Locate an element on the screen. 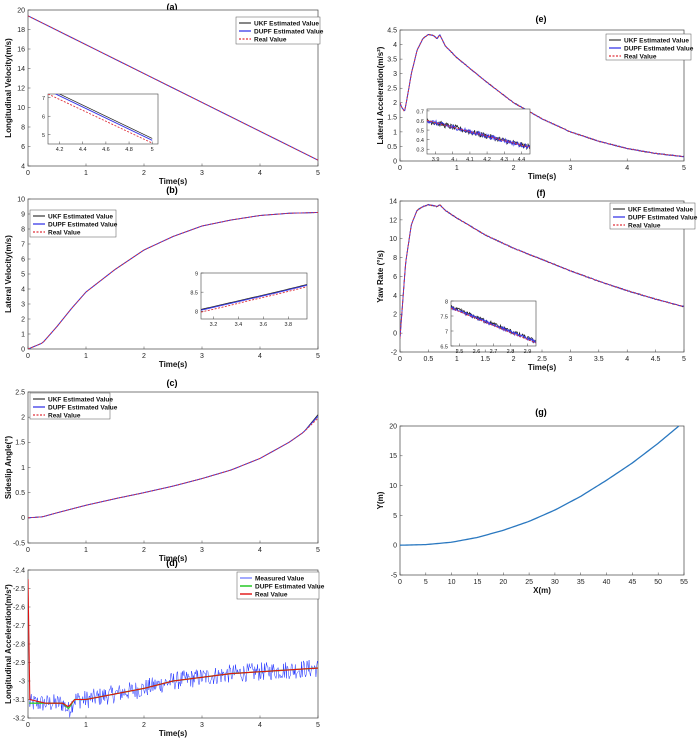 This screenshot has width=700, height=743. y-tick-label: 10 is located at coordinates (393, 486).